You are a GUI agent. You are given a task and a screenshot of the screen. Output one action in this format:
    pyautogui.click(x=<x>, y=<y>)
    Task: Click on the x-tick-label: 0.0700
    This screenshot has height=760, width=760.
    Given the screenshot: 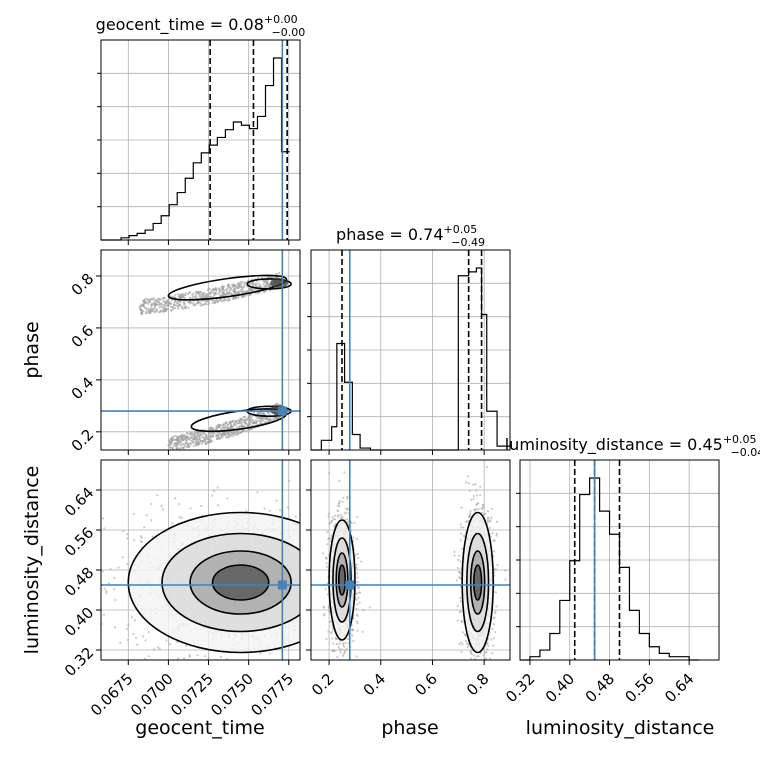 What is the action you would take?
    pyautogui.click(x=152, y=695)
    